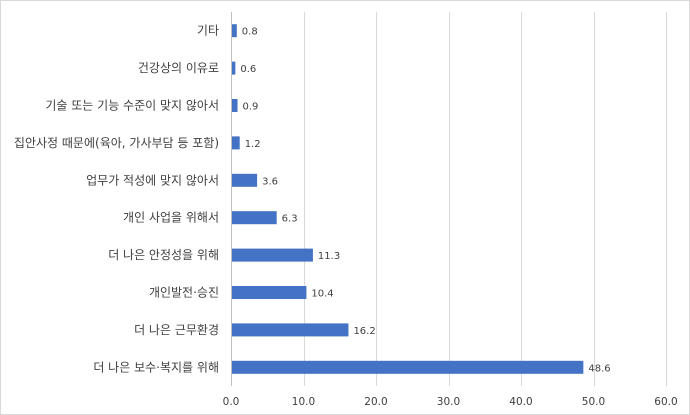 This screenshot has height=415, width=690. I want to click on data-label: 3.6, so click(270, 181).